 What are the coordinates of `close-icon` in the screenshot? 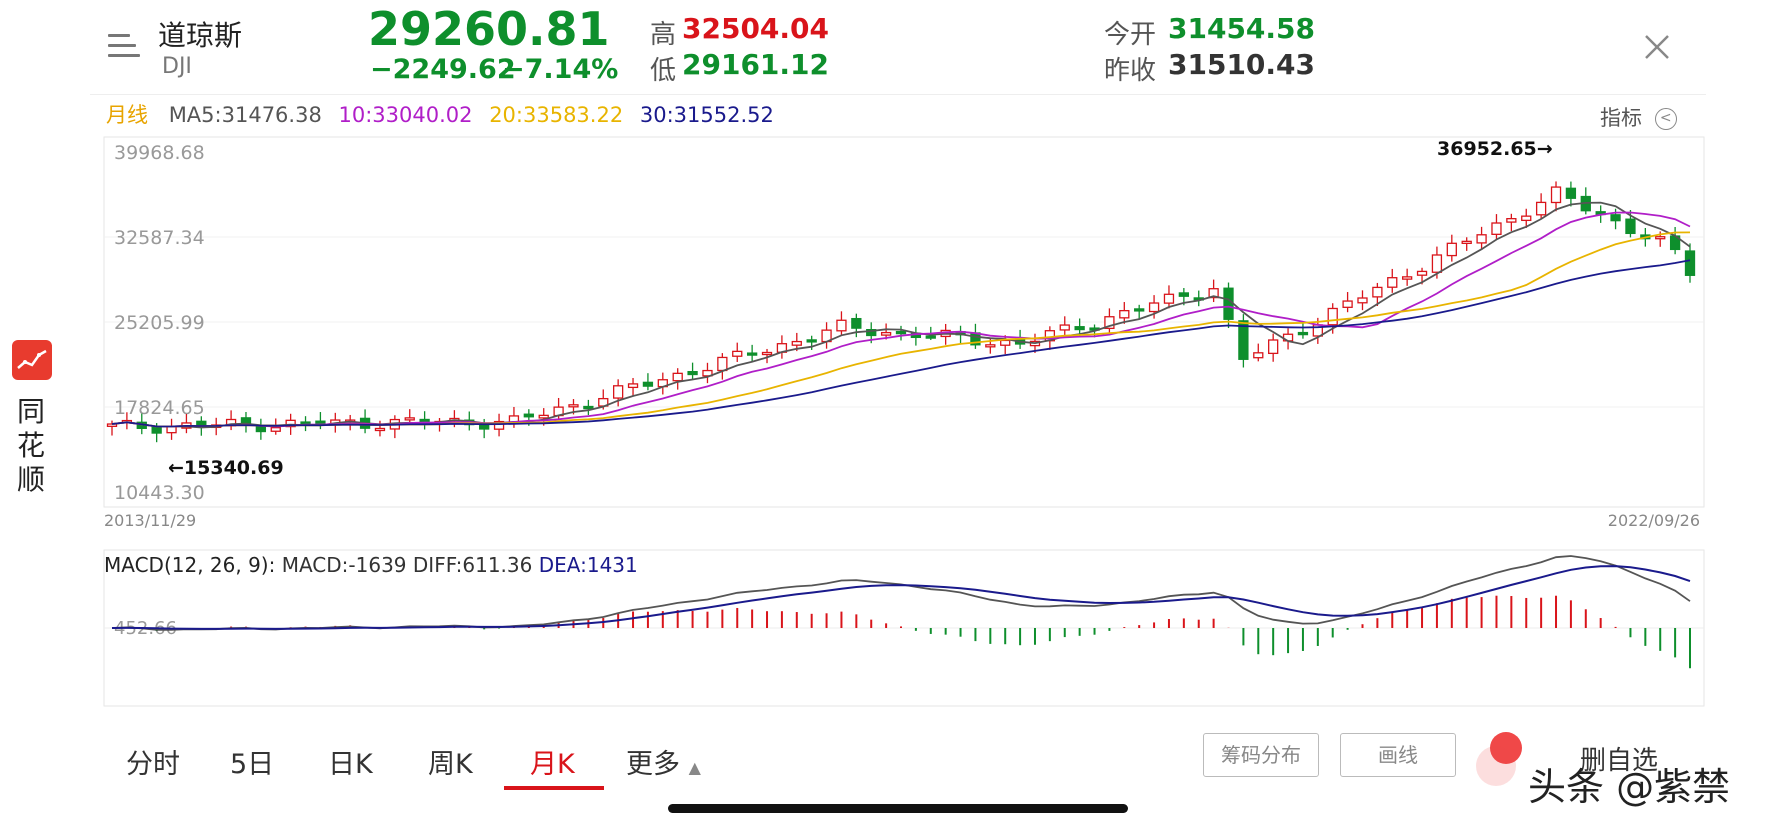 It's located at (1656, 46).